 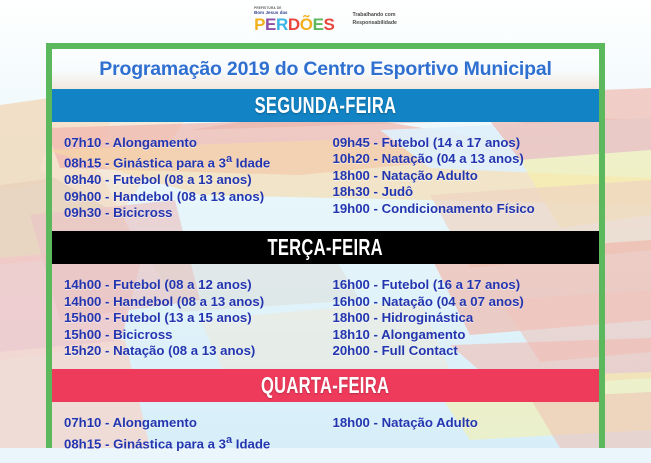 I want to click on logo-subtitle-text: Bom Jesus das, so click(x=271, y=12).